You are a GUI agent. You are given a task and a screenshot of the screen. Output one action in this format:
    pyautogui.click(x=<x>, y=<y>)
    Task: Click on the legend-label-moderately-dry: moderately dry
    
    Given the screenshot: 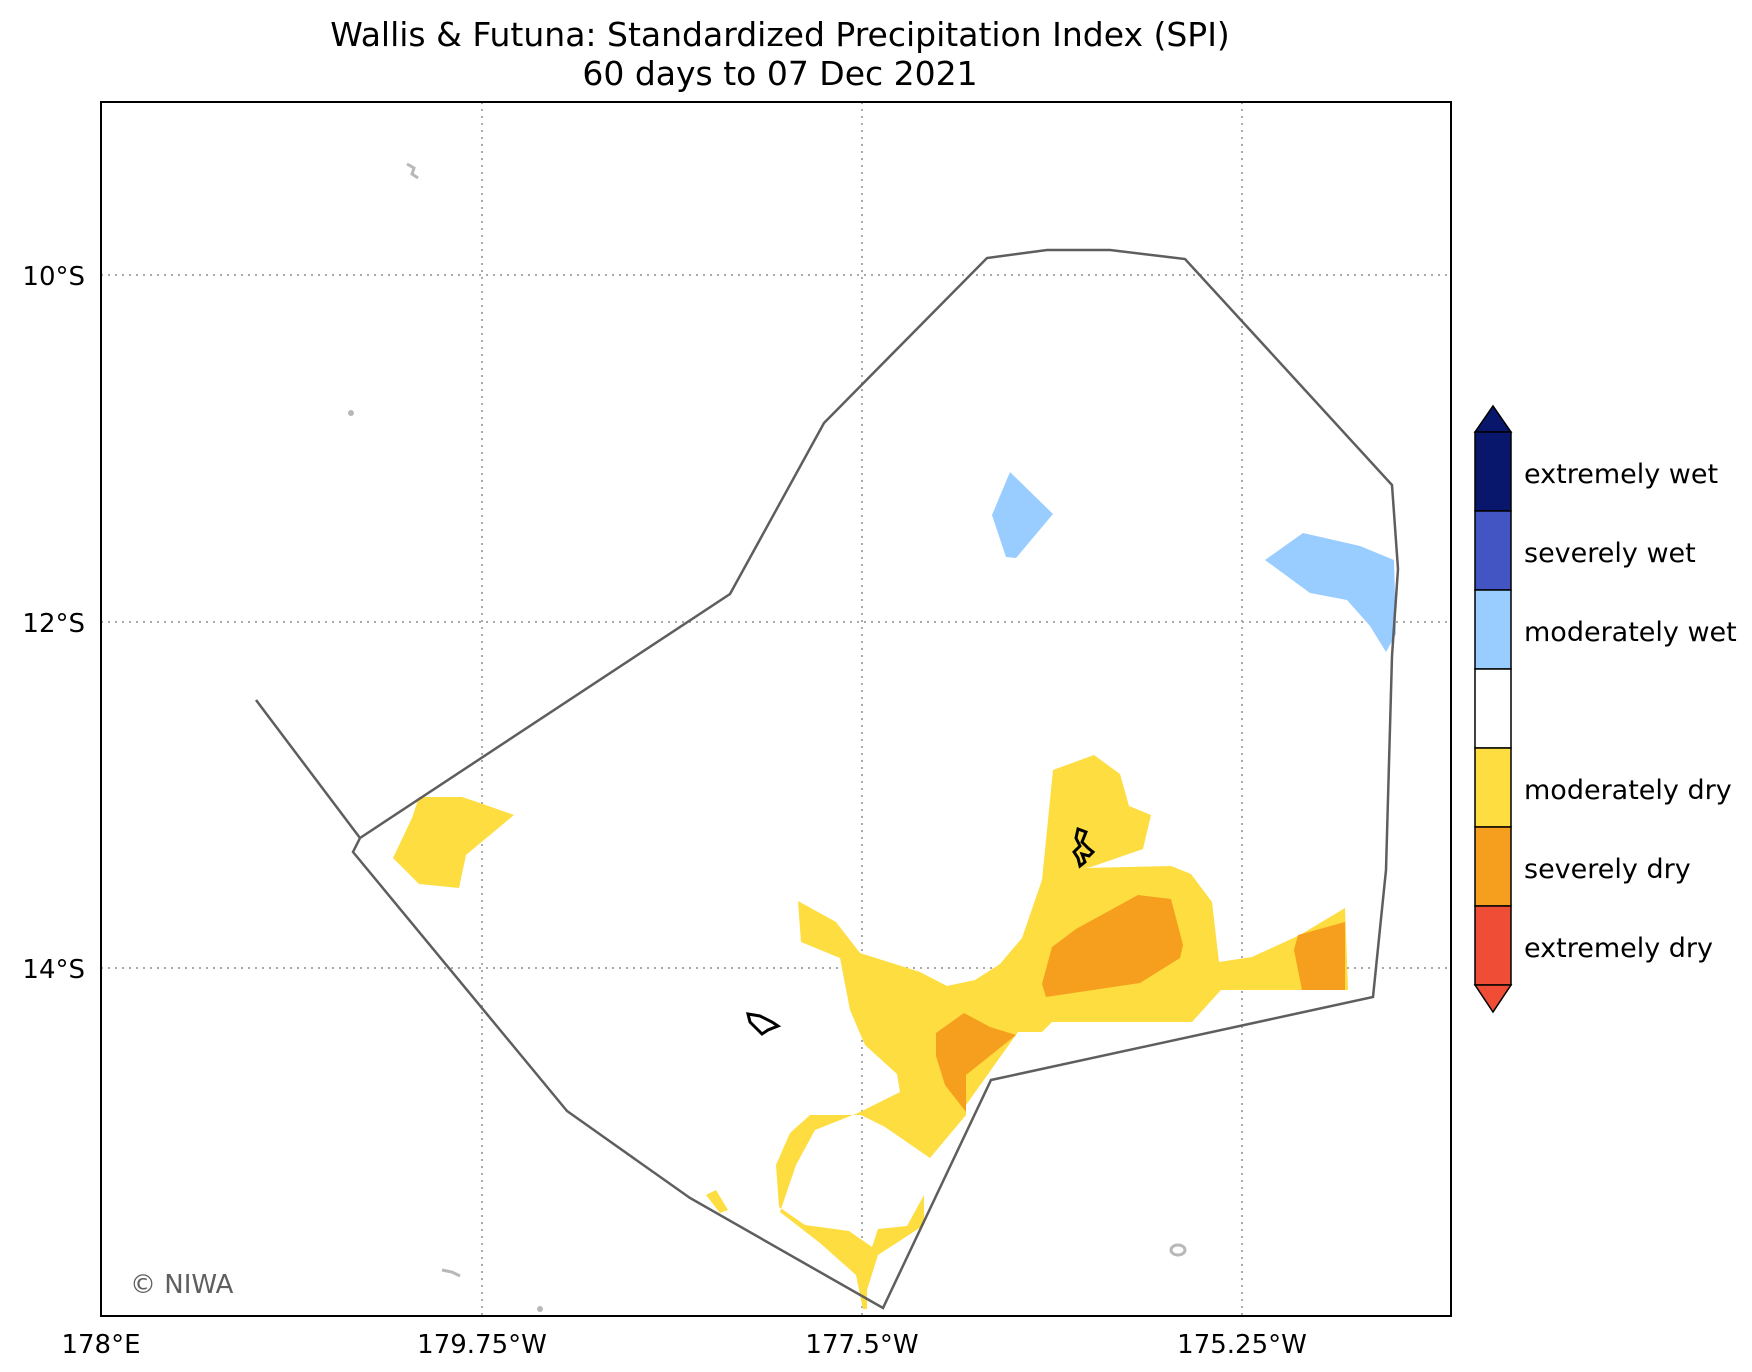 What is the action you would take?
    pyautogui.click(x=1628, y=790)
    